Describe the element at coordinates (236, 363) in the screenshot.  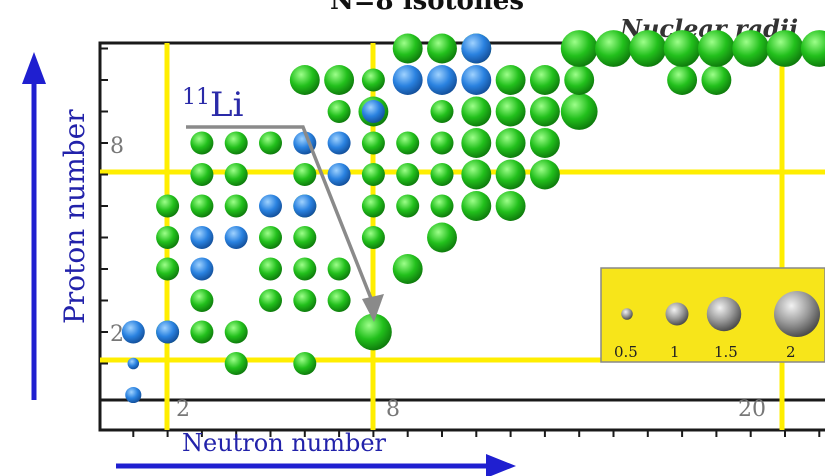
I see `green-nucleus-N4-Z1` at that location.